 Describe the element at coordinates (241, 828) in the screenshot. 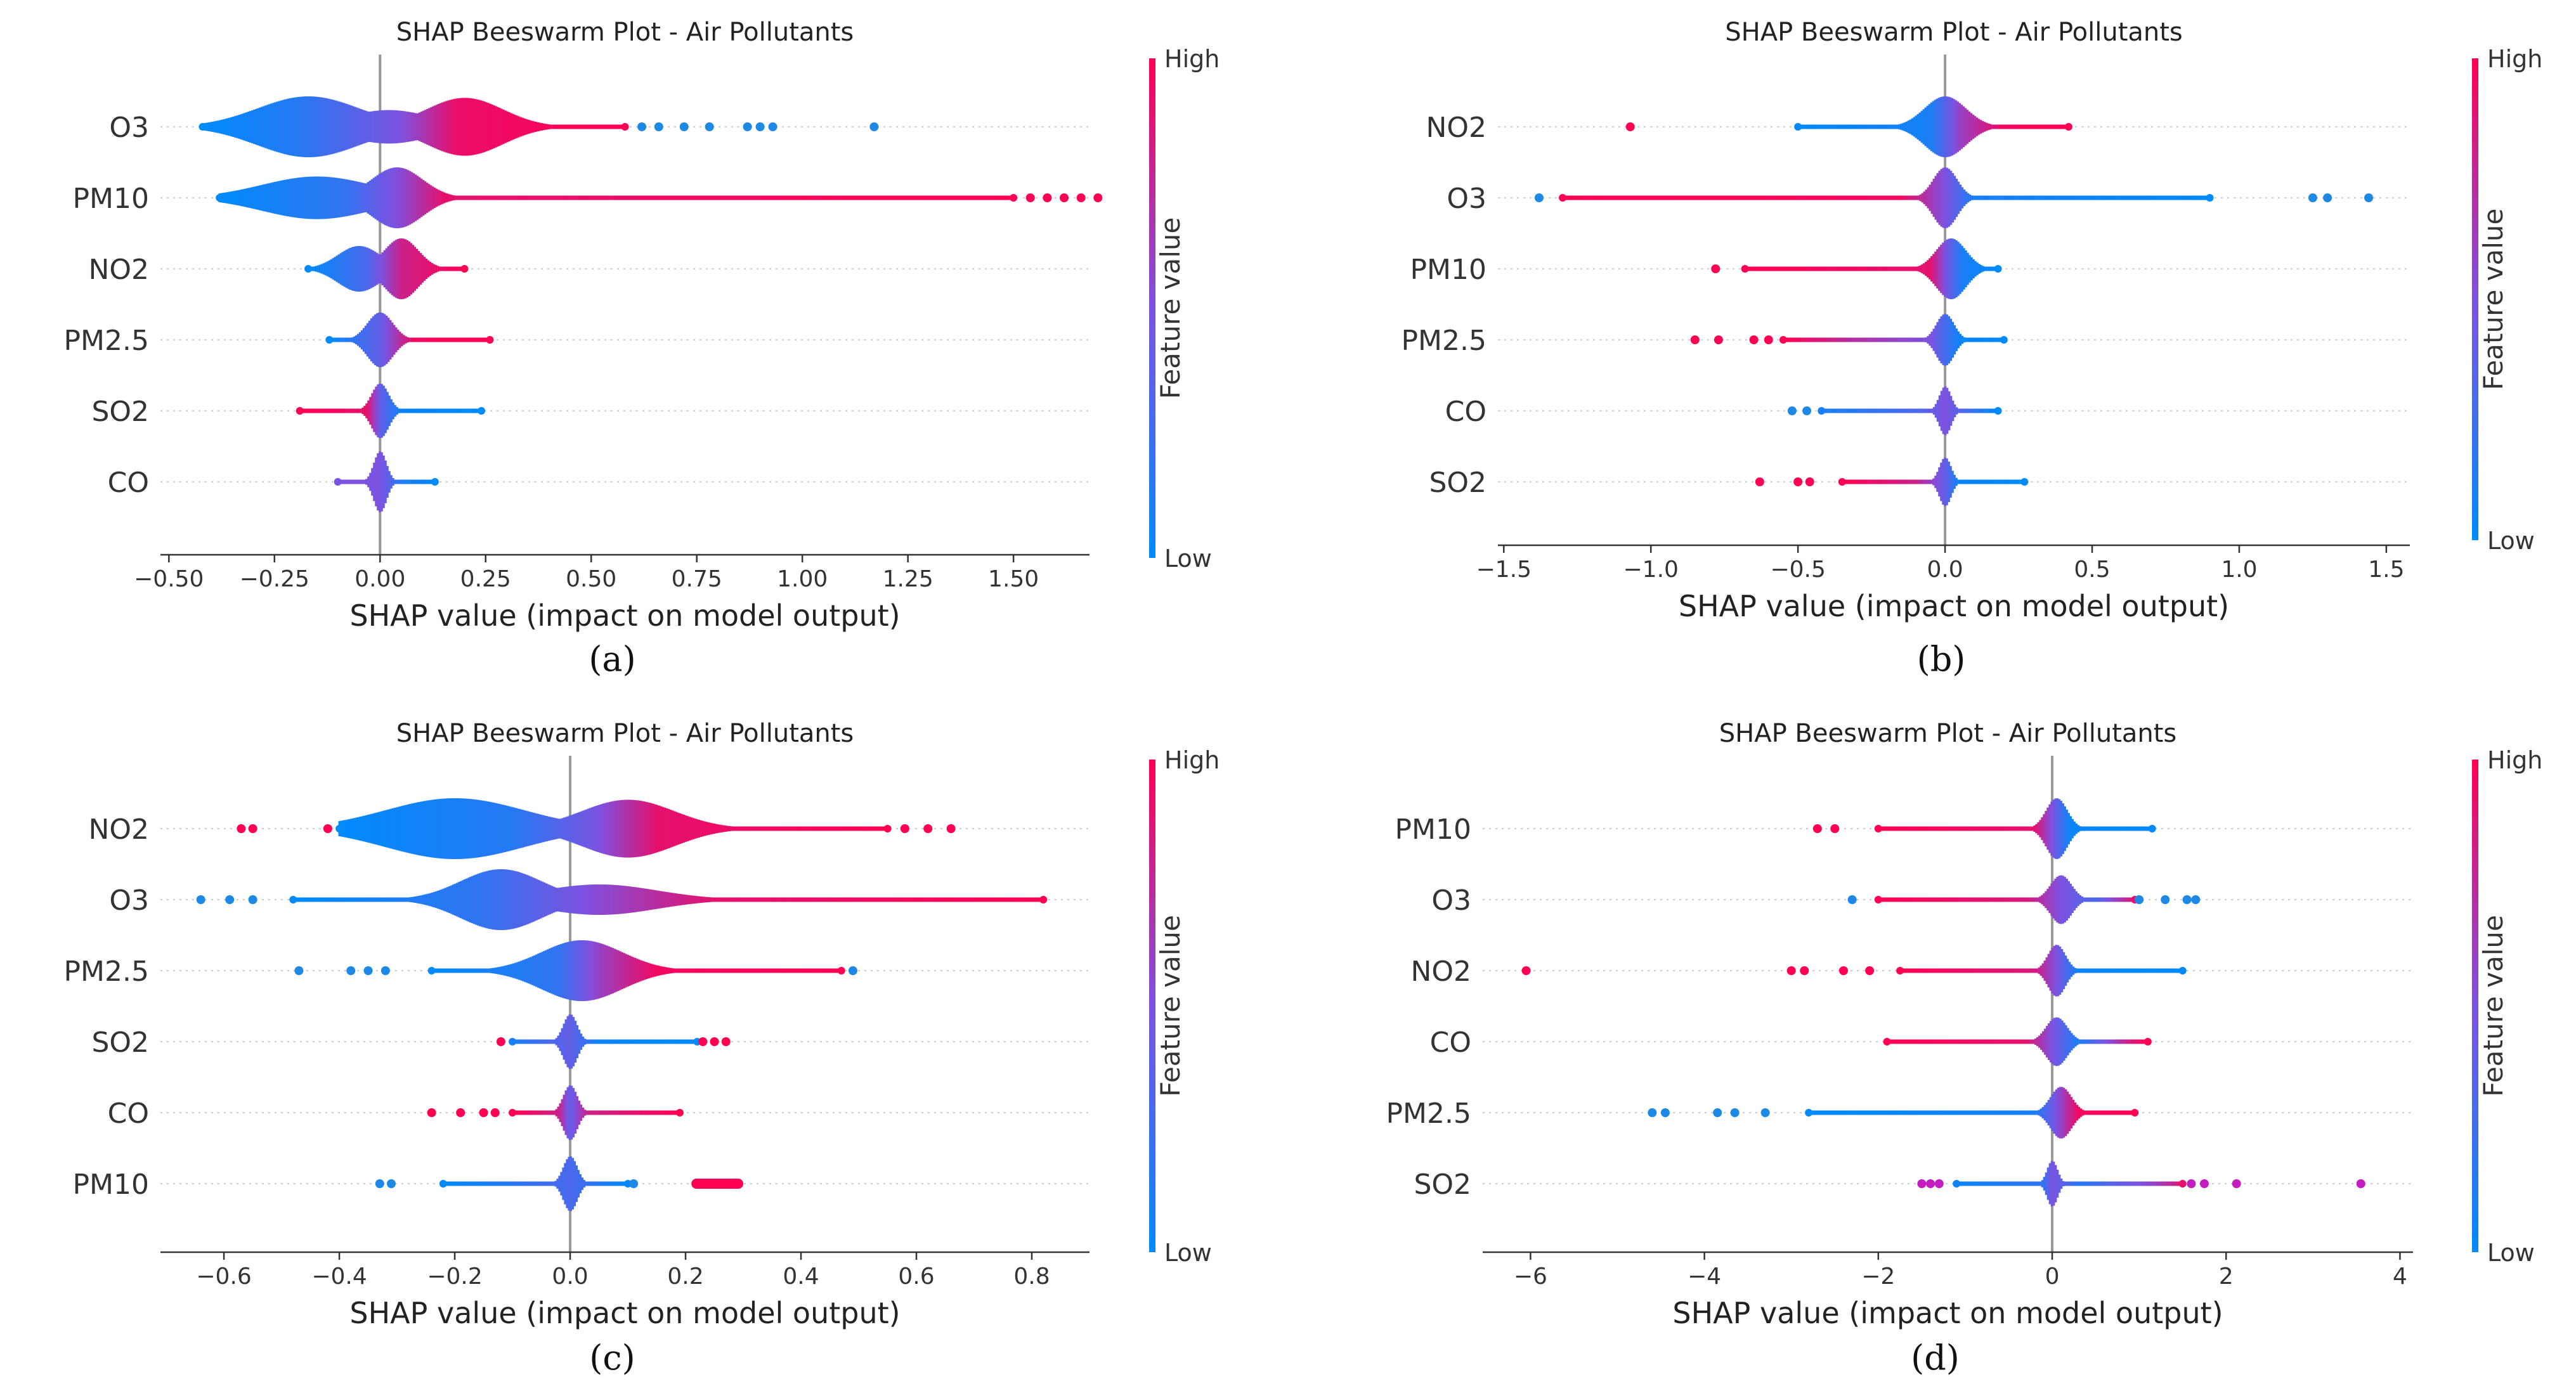

I see `swarm-outlier-point` at that location.